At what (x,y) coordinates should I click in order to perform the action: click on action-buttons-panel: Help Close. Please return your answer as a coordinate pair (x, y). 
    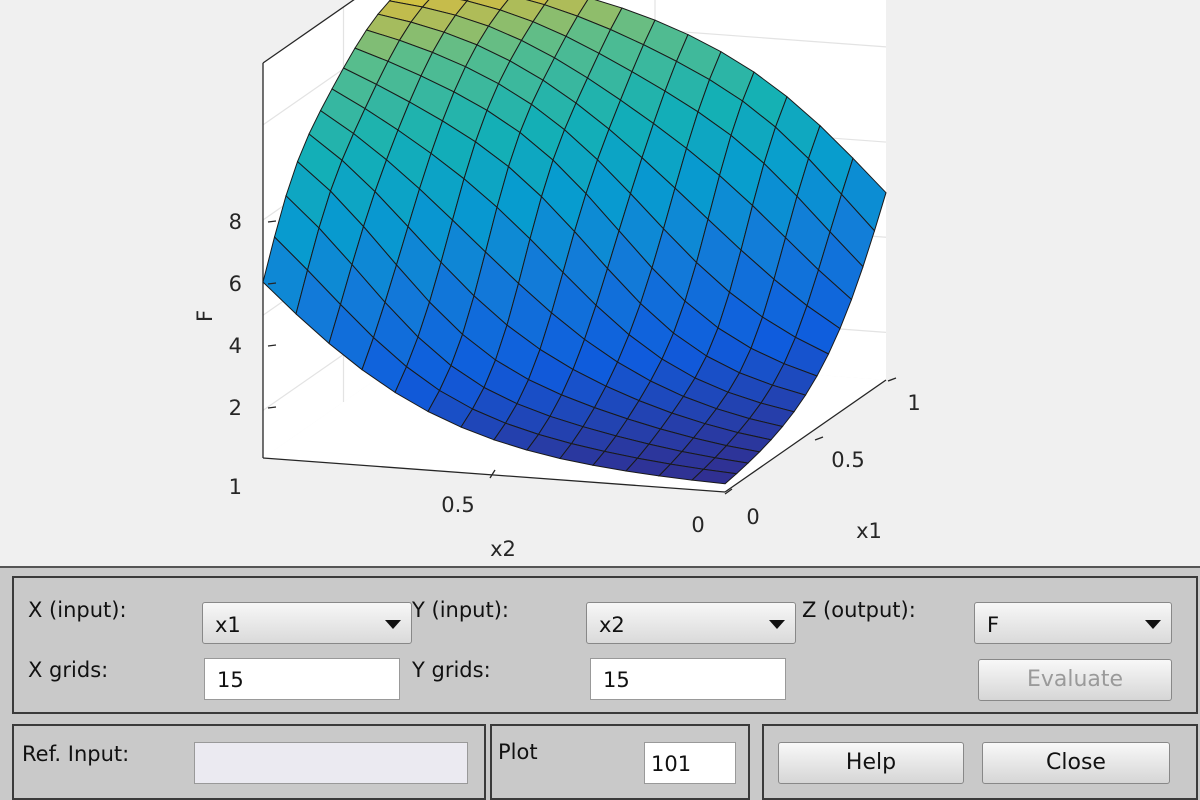
    Looking at the image, I should click on (980, 762).